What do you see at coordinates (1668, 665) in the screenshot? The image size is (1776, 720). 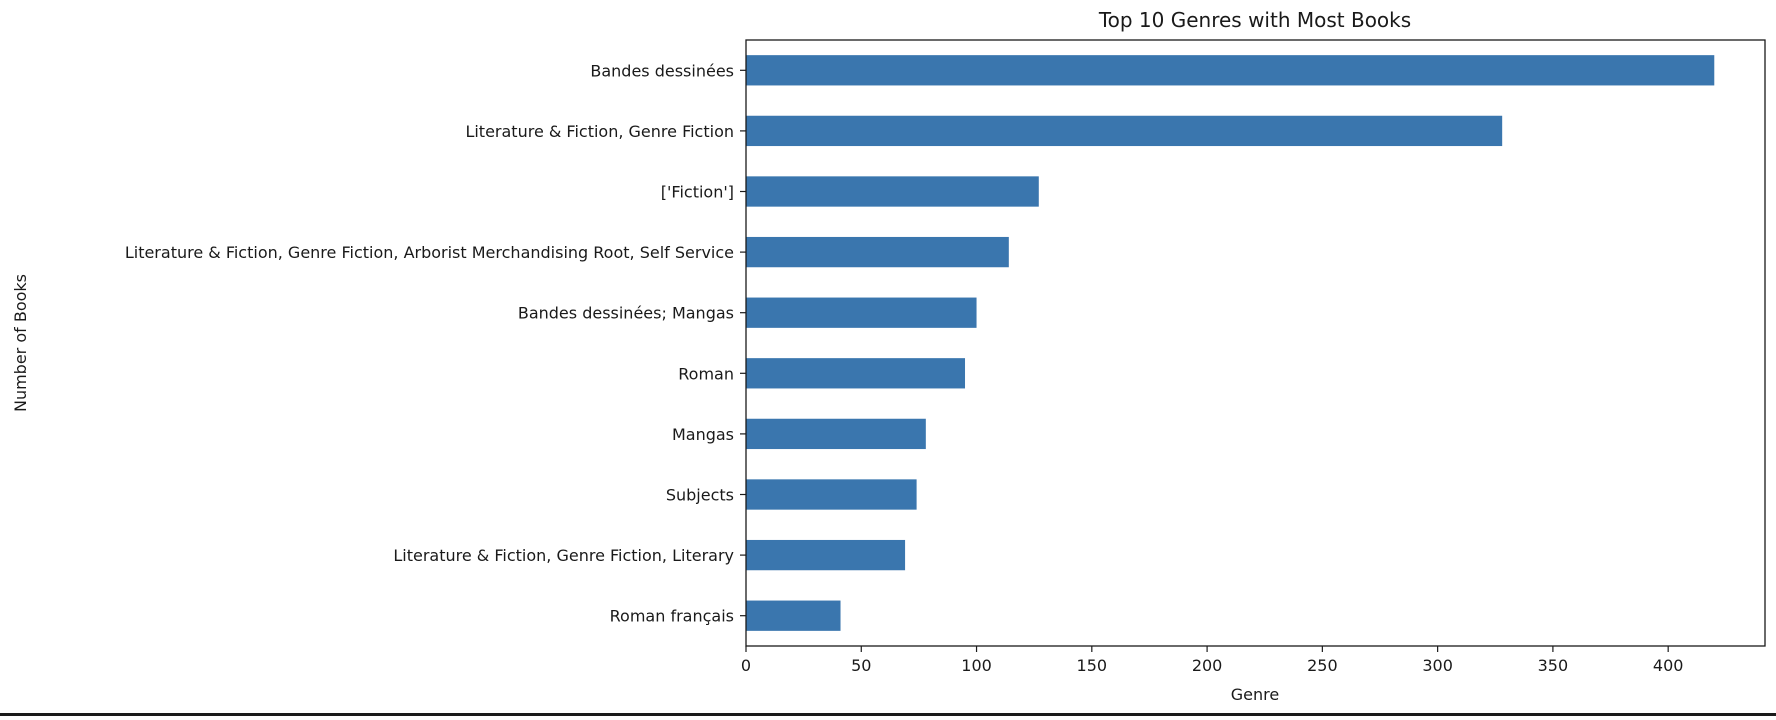 I see `x-tick-label: 400` at bounding box center [1668, 665].